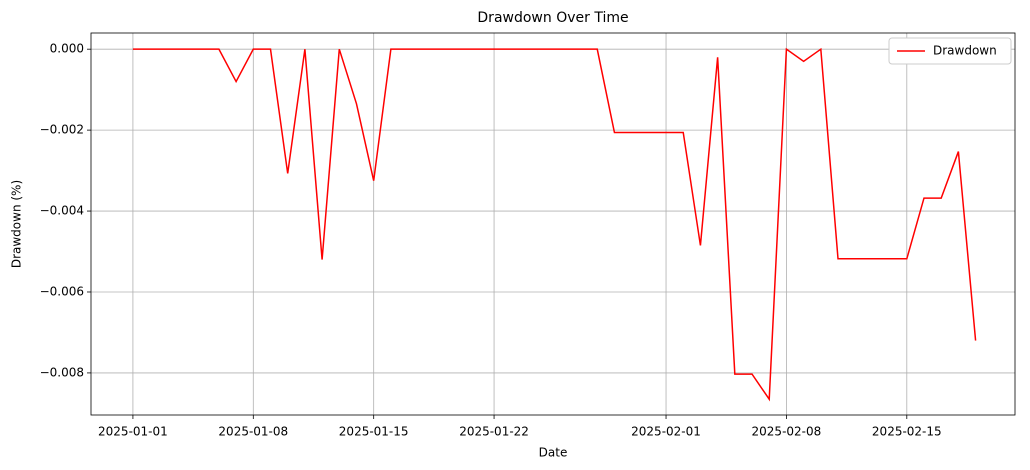 This screenshot has height=470, width=1030. Describe the element at coordinates (67, 49) in the screenshot. I see `y-tick-label: 0.000` at that location.